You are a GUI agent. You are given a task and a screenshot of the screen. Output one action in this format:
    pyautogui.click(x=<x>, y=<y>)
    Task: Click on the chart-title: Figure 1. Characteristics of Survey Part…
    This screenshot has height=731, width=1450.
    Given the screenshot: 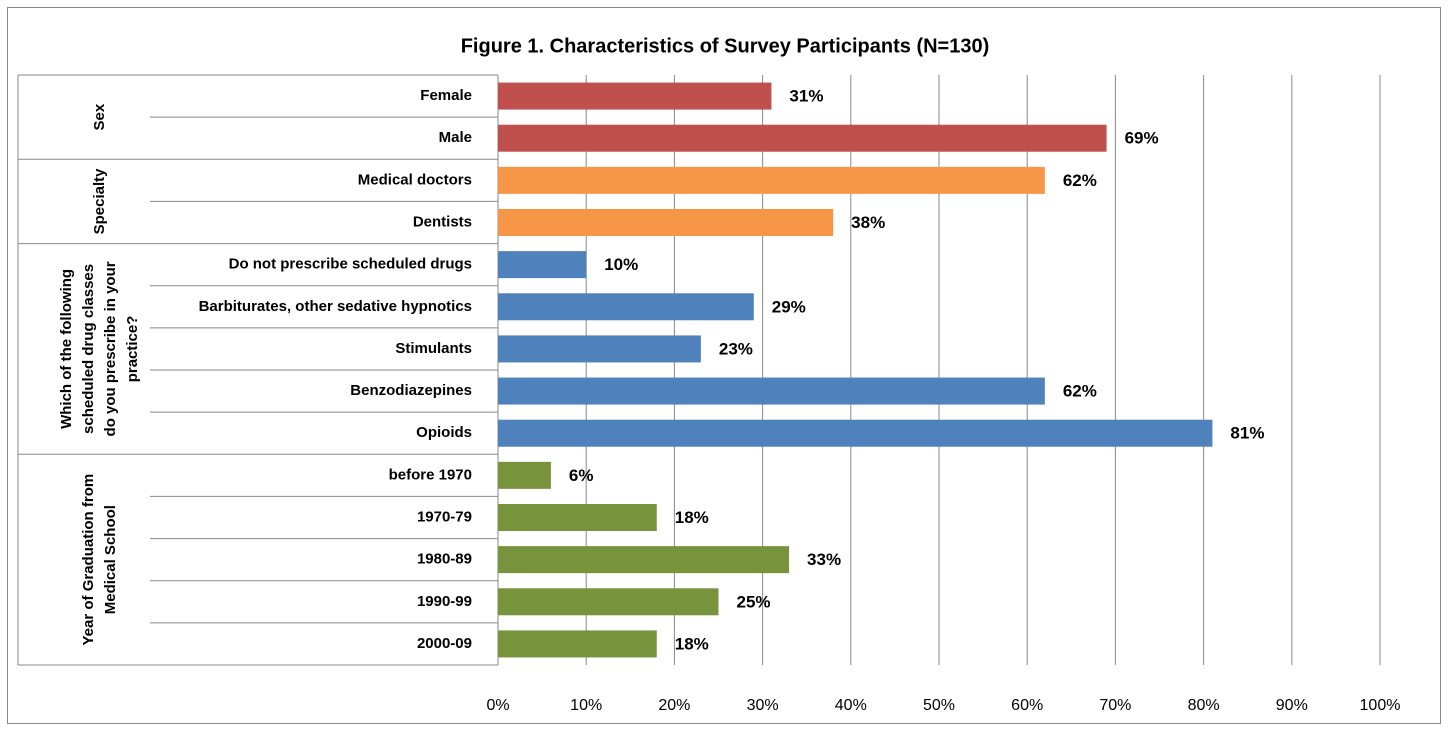 What is the action you would take?
    pyautogui.click(x=725, y=46)
    